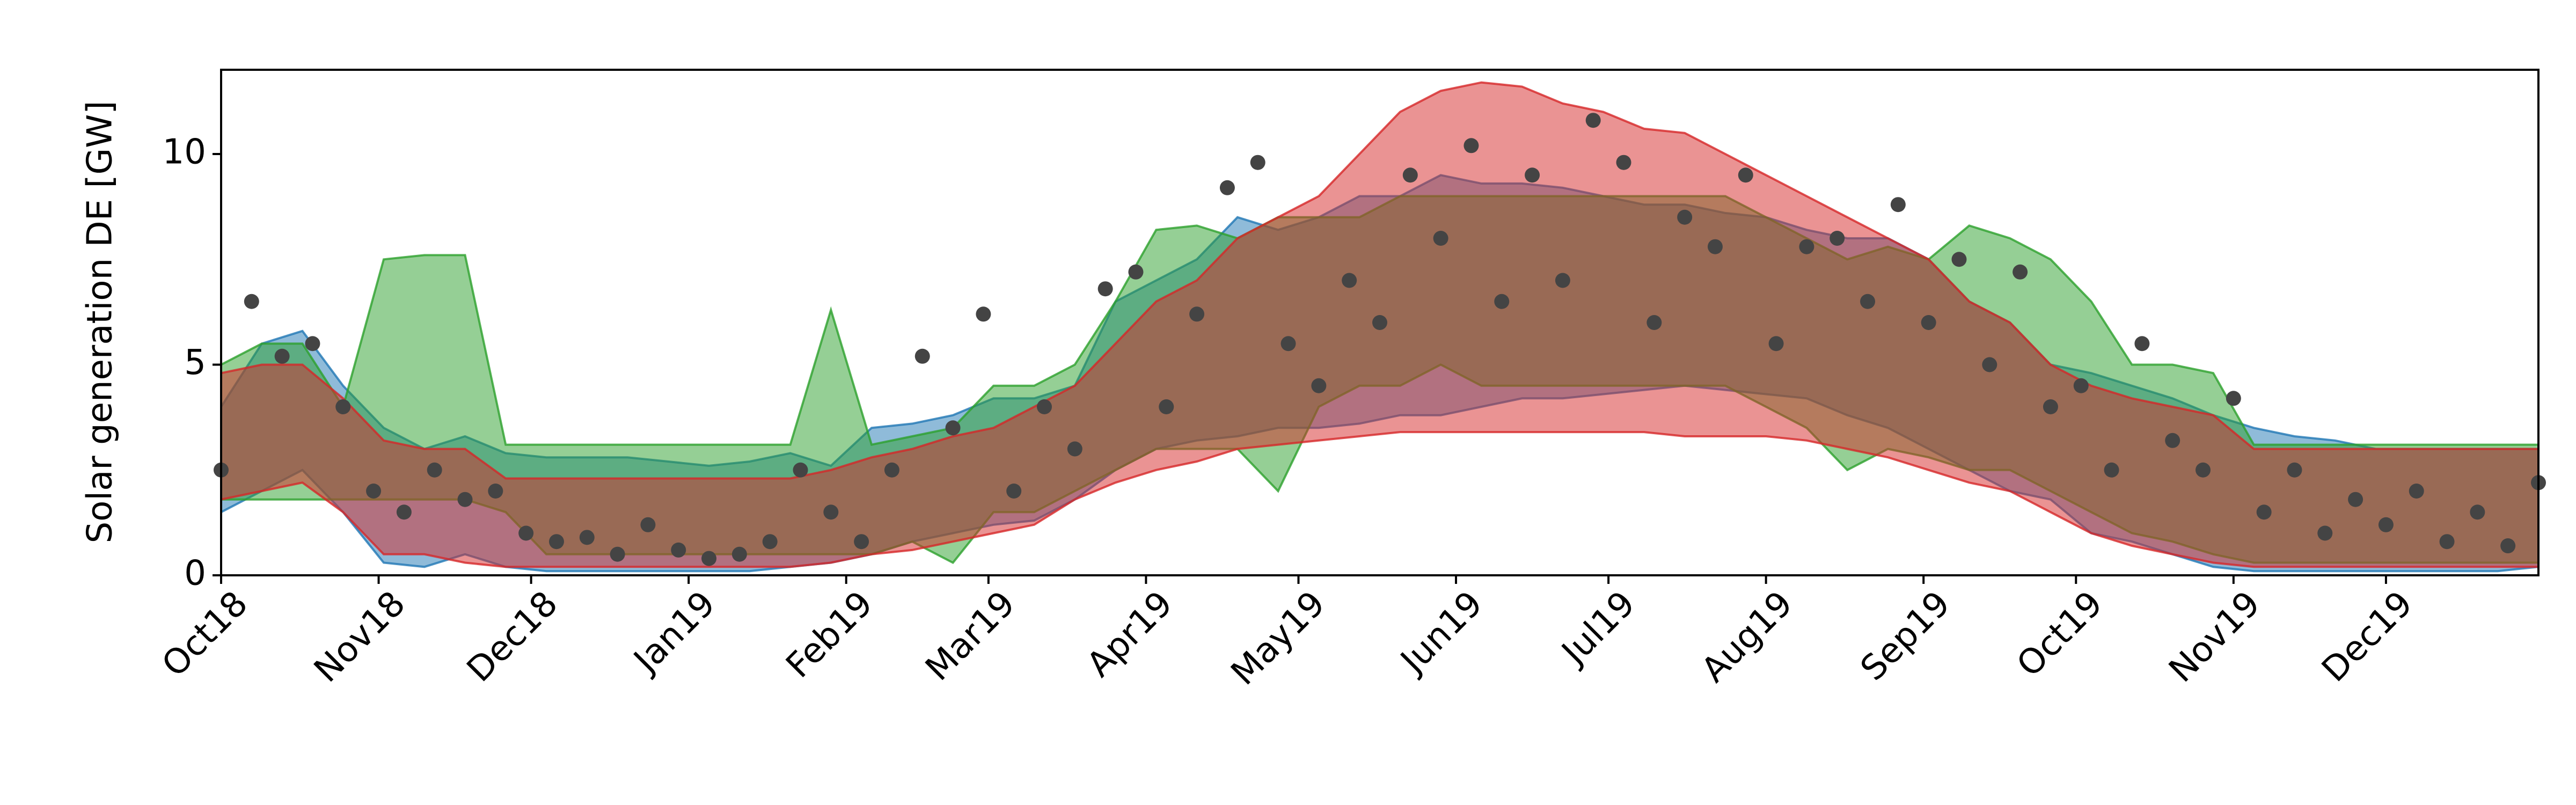  I want to click on y-tick-label: 5, so click(195, 363).